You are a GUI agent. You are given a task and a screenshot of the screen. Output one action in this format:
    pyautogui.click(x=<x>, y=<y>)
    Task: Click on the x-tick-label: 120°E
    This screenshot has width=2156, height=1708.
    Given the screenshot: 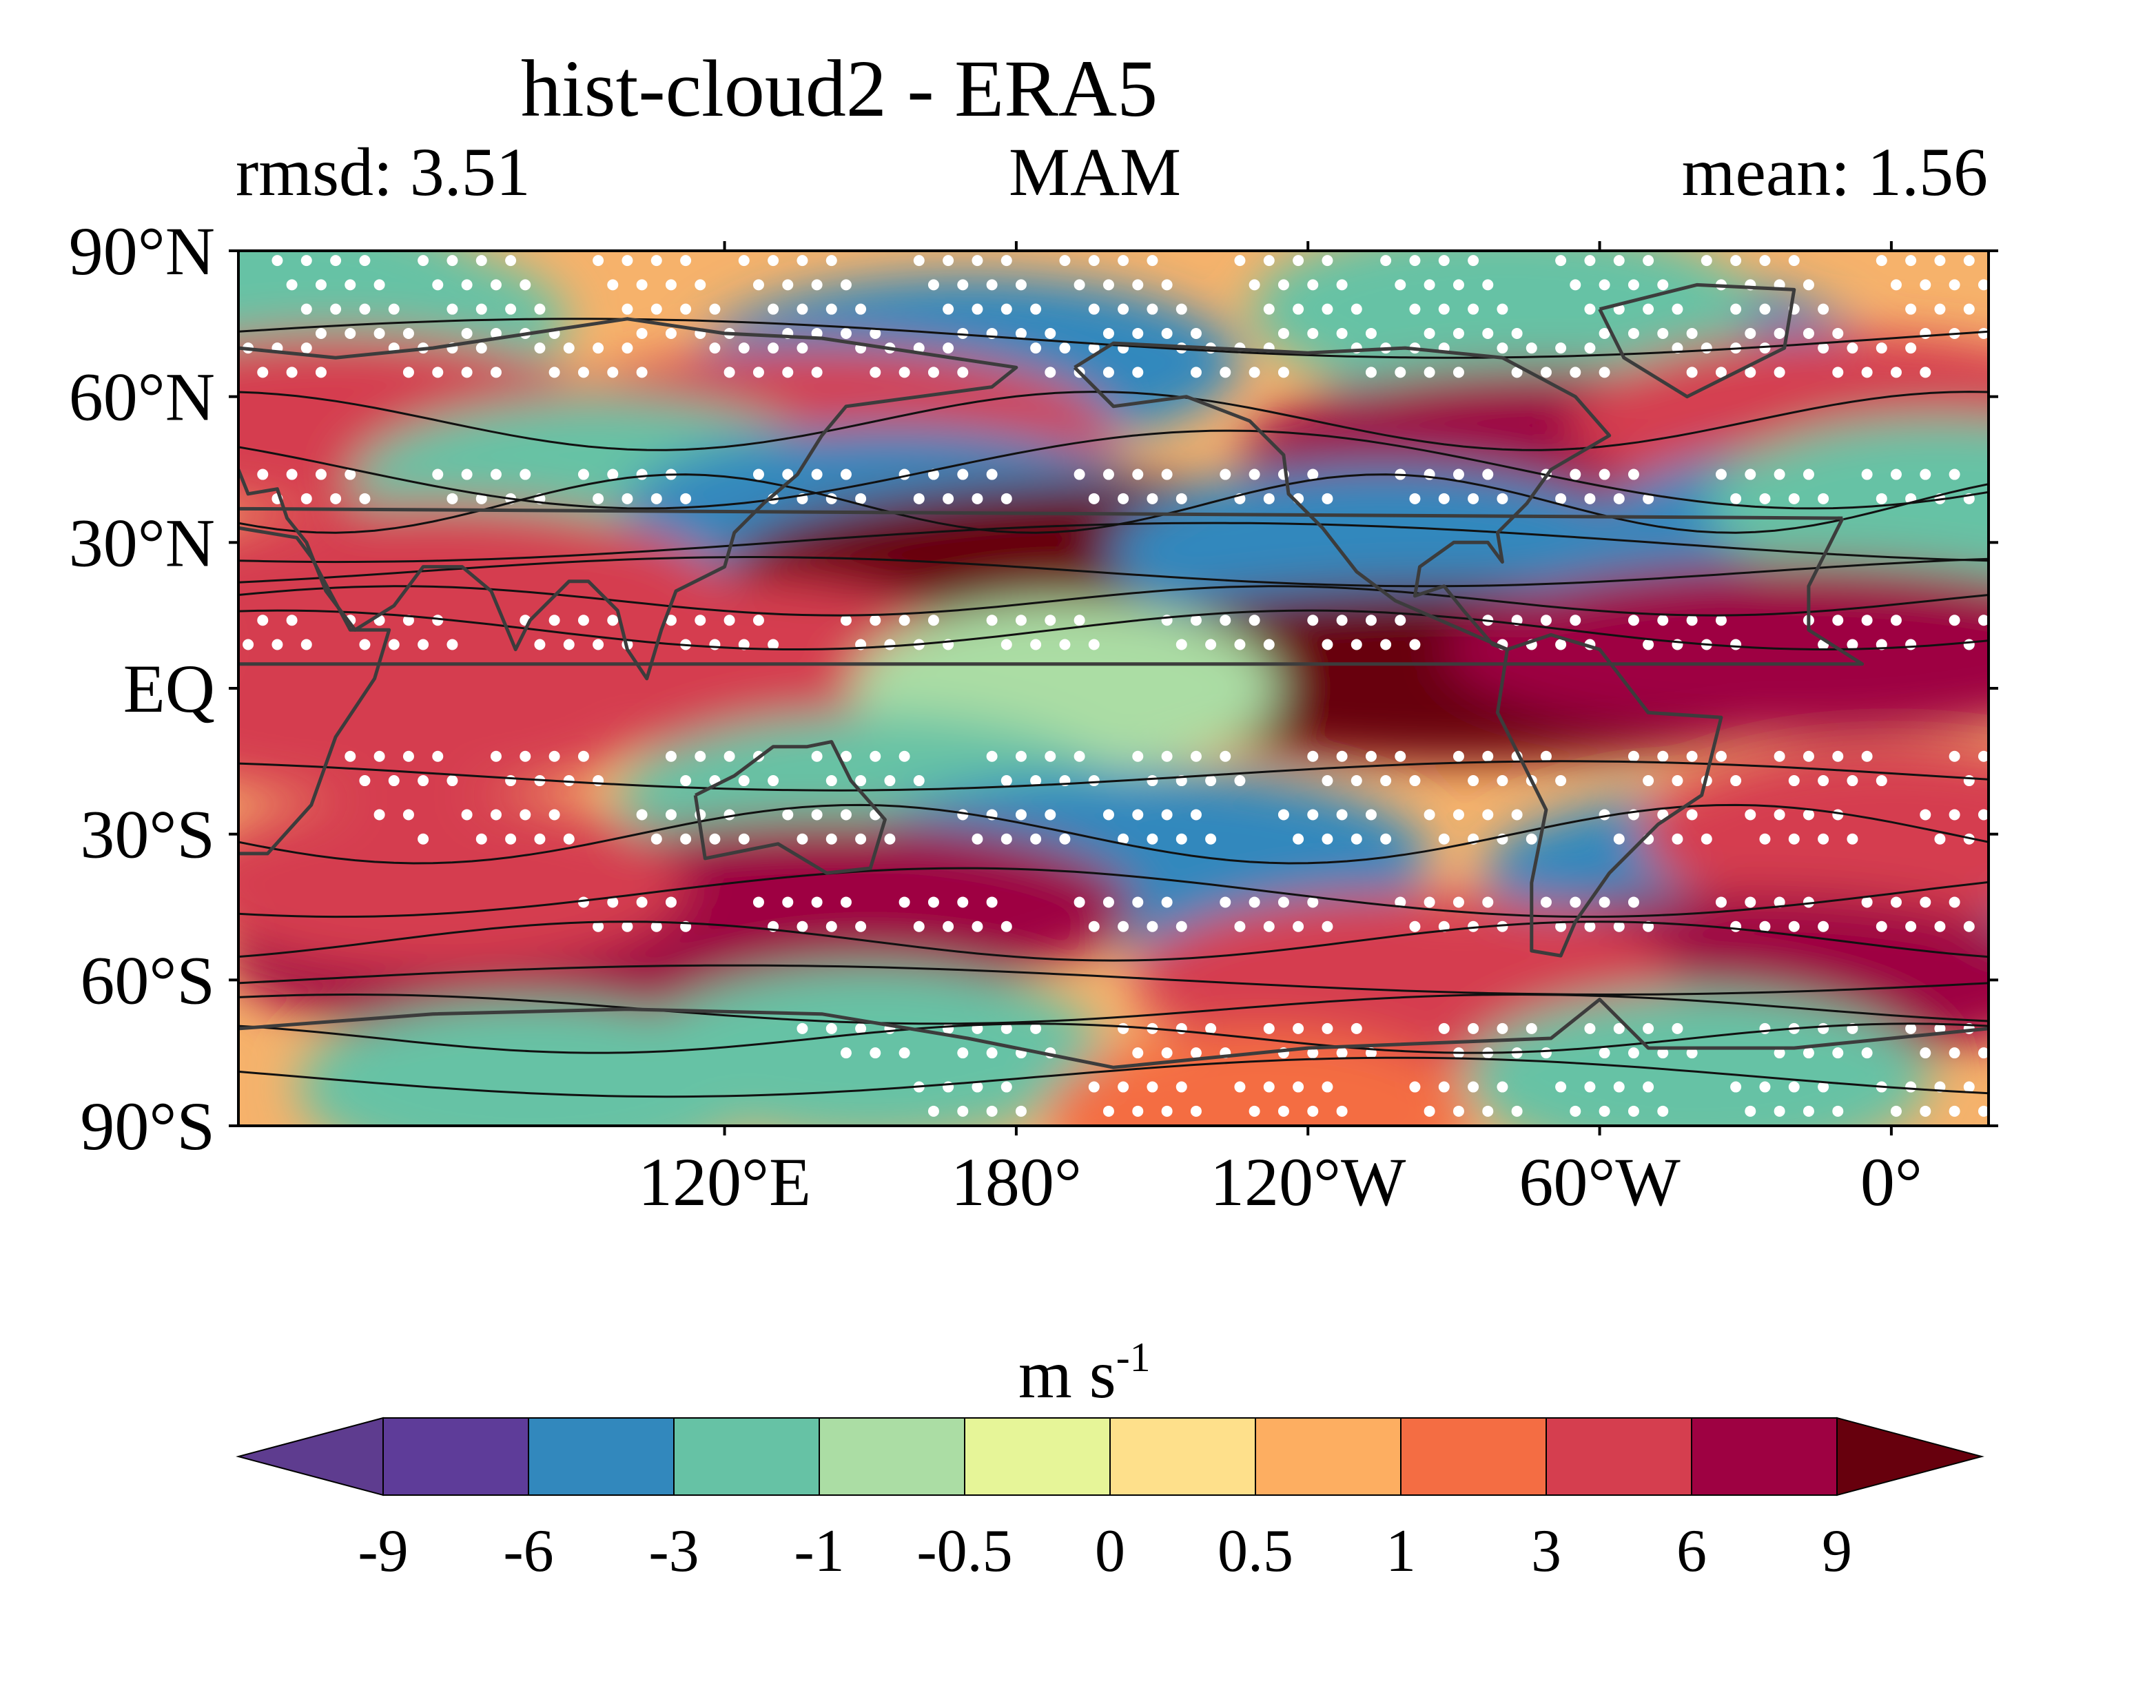 What is the action you would take?
    pyautogui.click(x=724, y=1182)
    